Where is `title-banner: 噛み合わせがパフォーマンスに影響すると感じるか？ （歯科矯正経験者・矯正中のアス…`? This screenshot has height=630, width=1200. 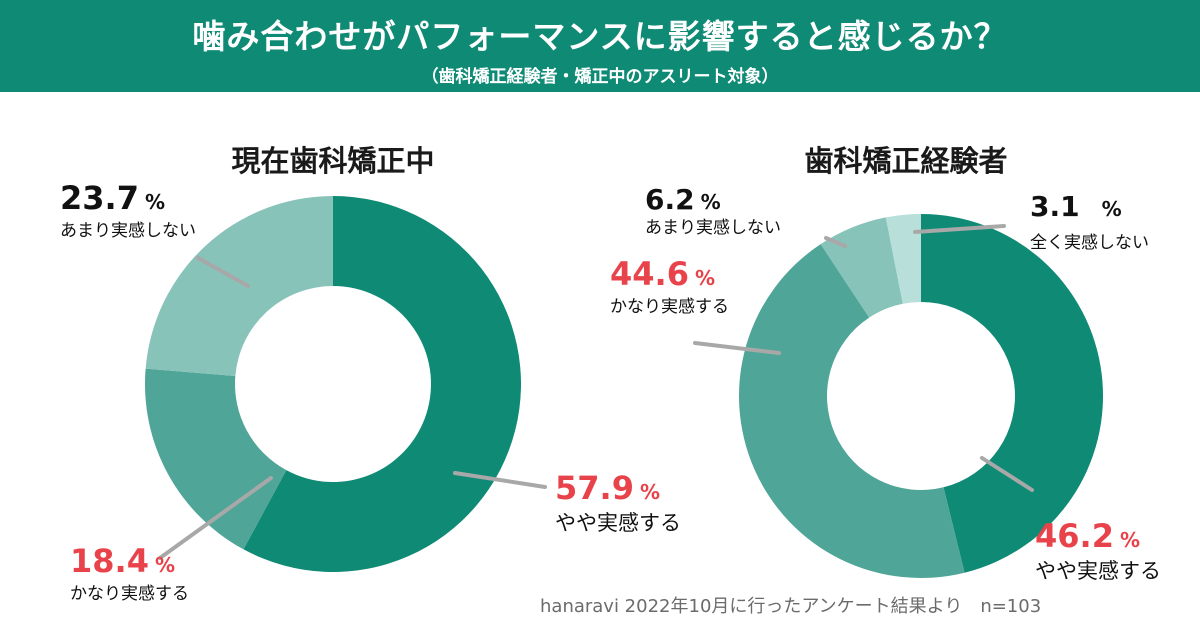
title-banner: 噛み合わせがパフォーマンスに影響すると感じるか？ （歯科矯正経験者・矯正中のアス… is located at coordinates (600, 46).